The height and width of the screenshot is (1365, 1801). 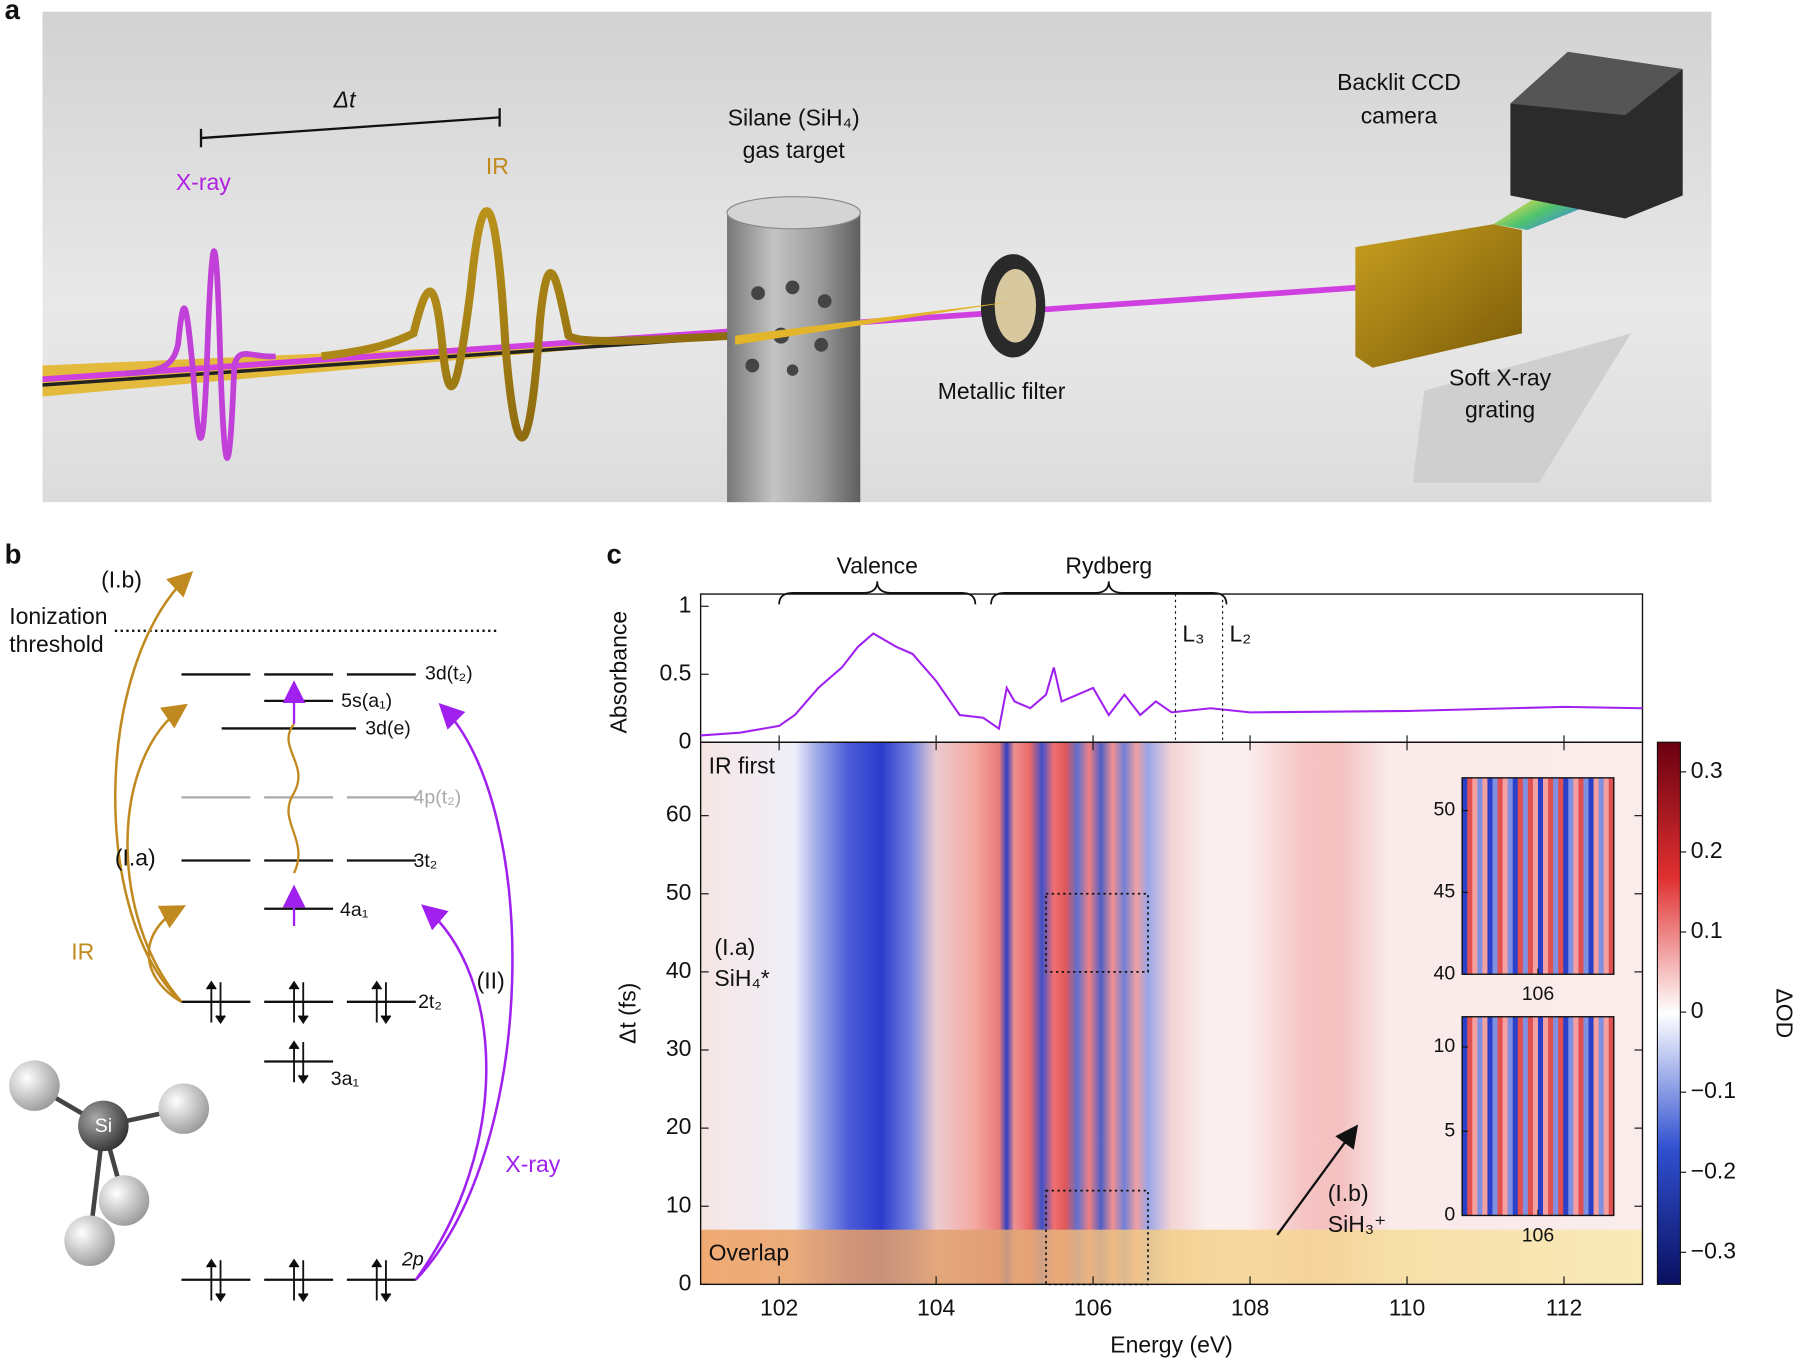 What do you see at coordinates (425, 861) in the screenshot?
I see `level-label: 3t₂` at bounding box center [425, 861].